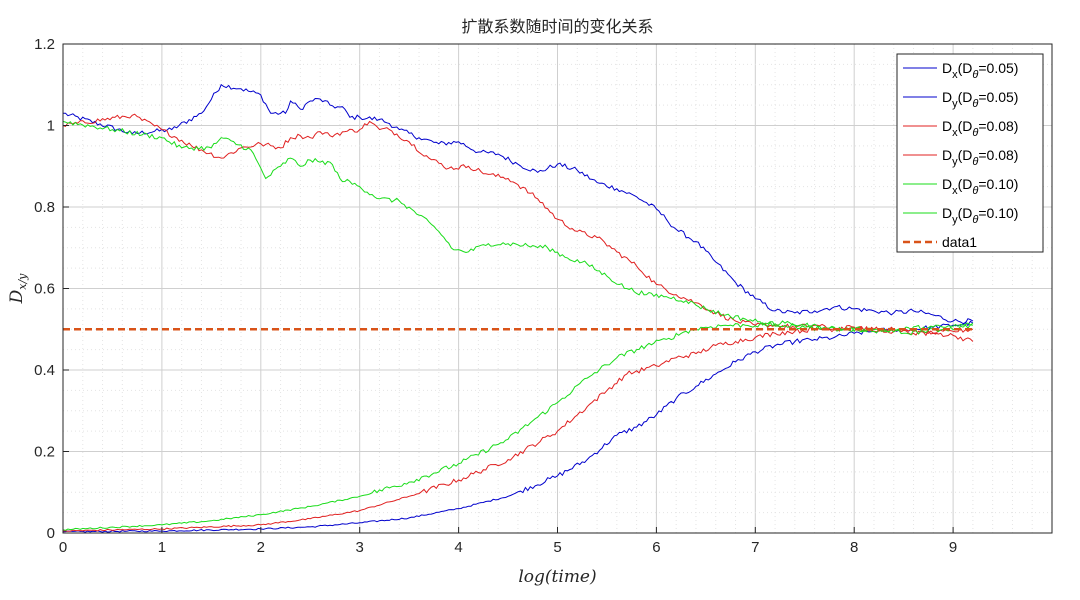 The width and height of the screenshot is (1080, 600). I want to click on x-tick-label: 5, so click(557, 547).